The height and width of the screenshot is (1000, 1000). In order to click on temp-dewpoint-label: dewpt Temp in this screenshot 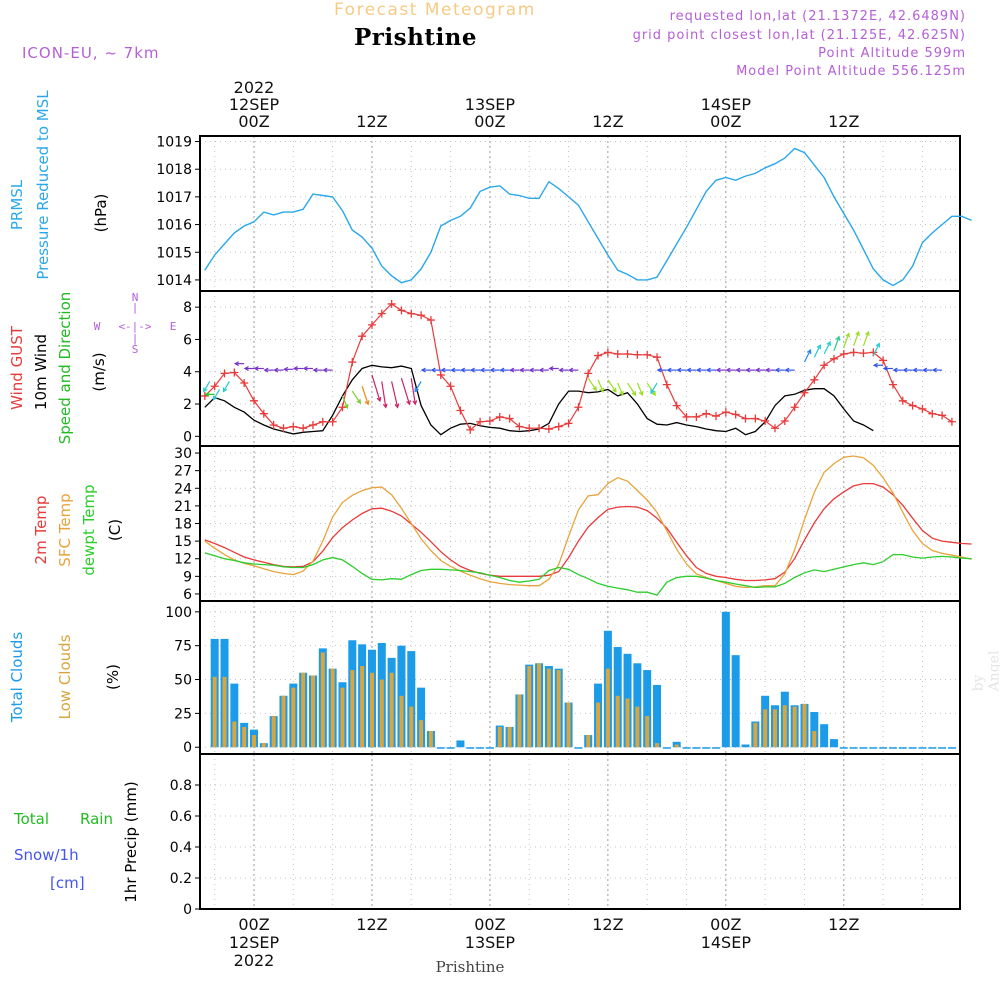, I will do `click(89, 529)`.